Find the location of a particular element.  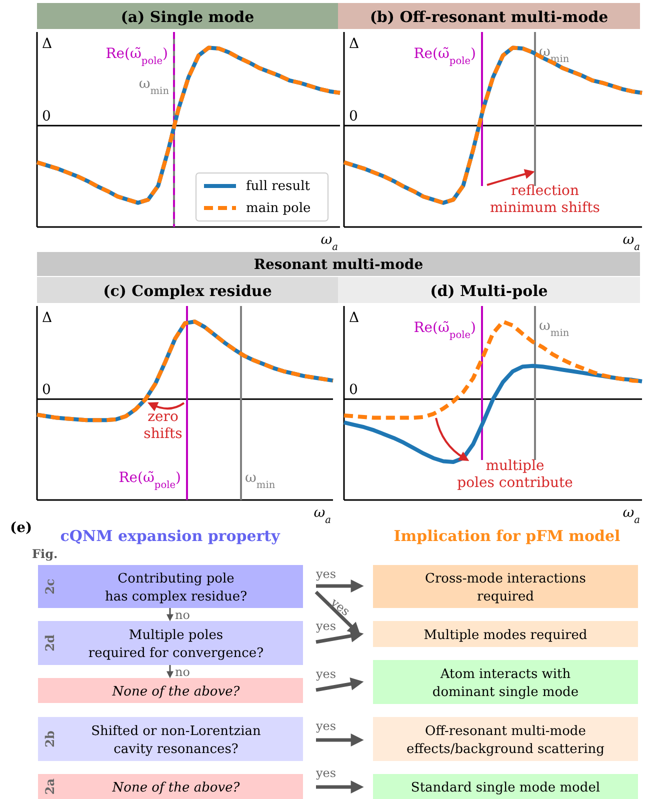

annotation: reflection minimum shifts is located at coordinates (545, 199).